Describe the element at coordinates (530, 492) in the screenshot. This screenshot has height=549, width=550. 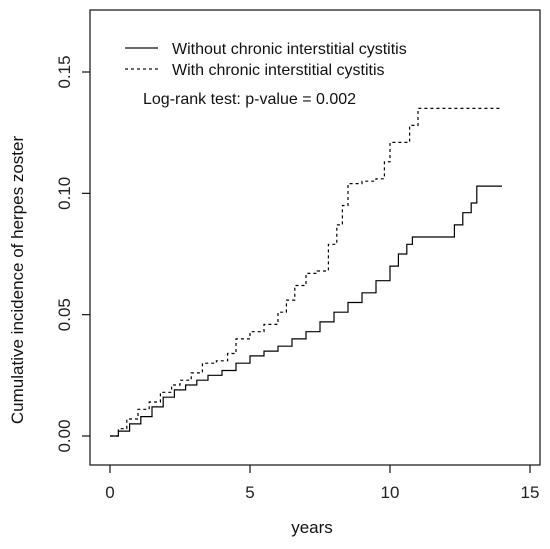
I see `x-tick-label: 15` at that location.